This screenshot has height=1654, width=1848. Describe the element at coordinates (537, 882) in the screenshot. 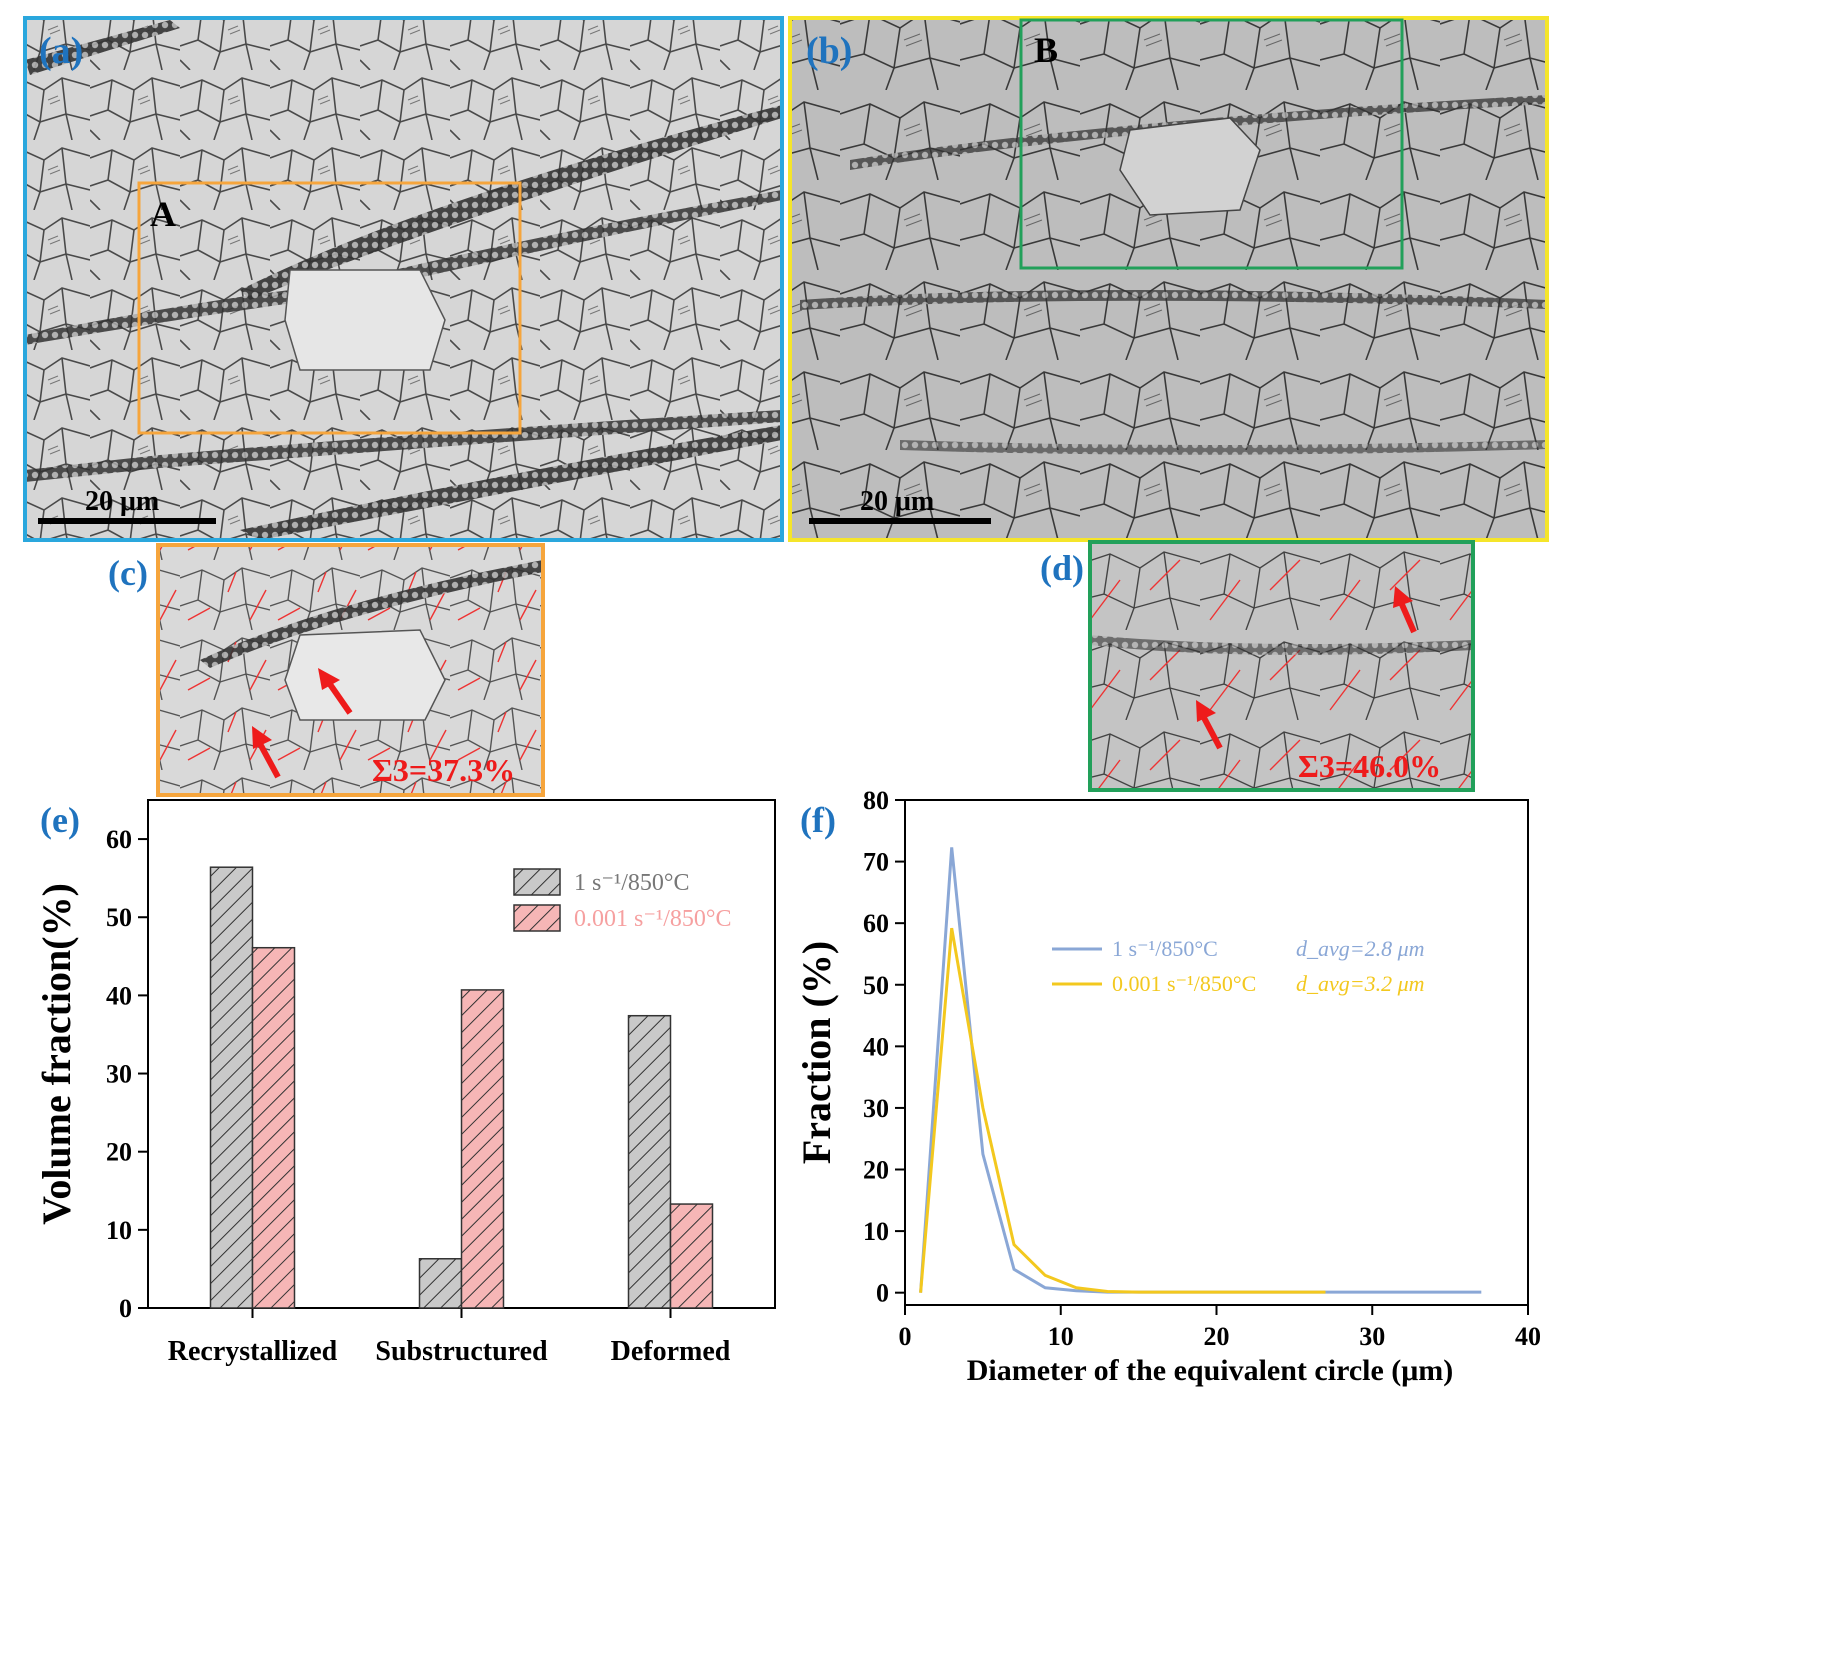

I see `legend-swatch-fast` at that location.